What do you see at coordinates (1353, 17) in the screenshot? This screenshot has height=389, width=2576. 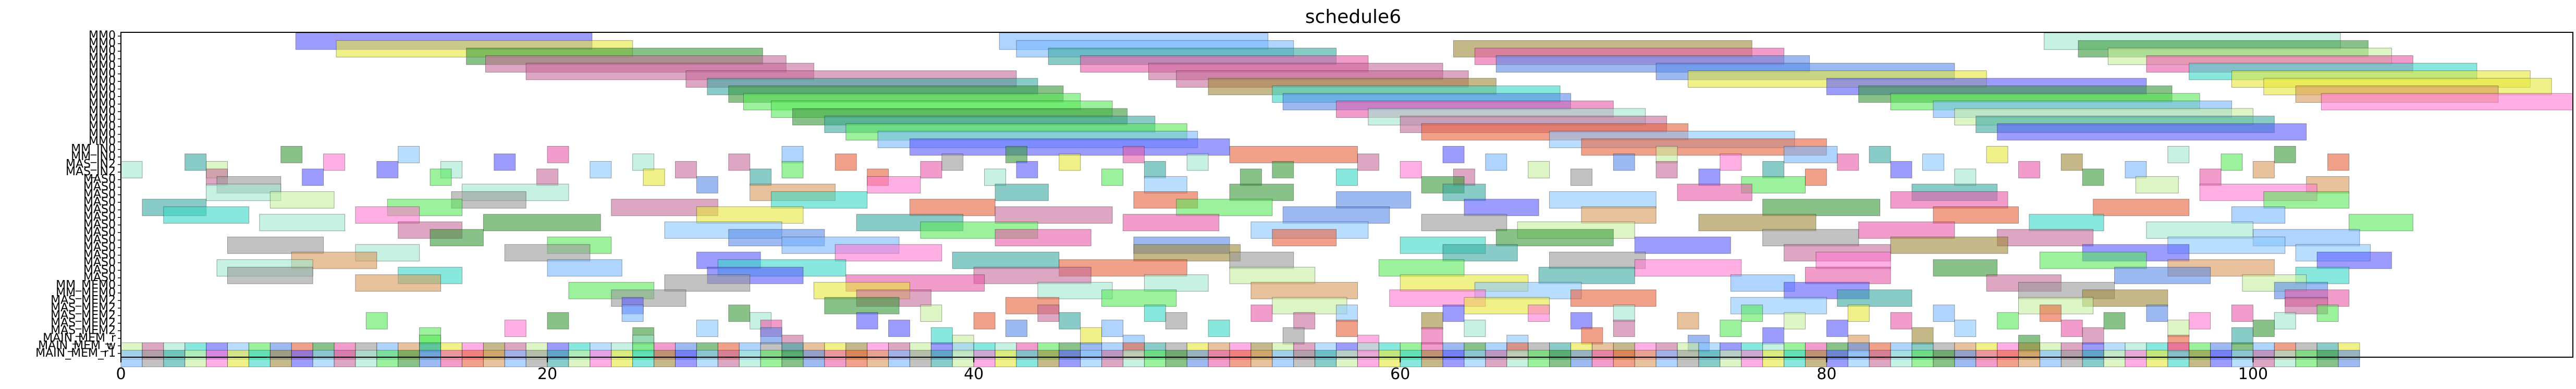 I see `chart-title: schedule6` at bounding box center [1353, 17].